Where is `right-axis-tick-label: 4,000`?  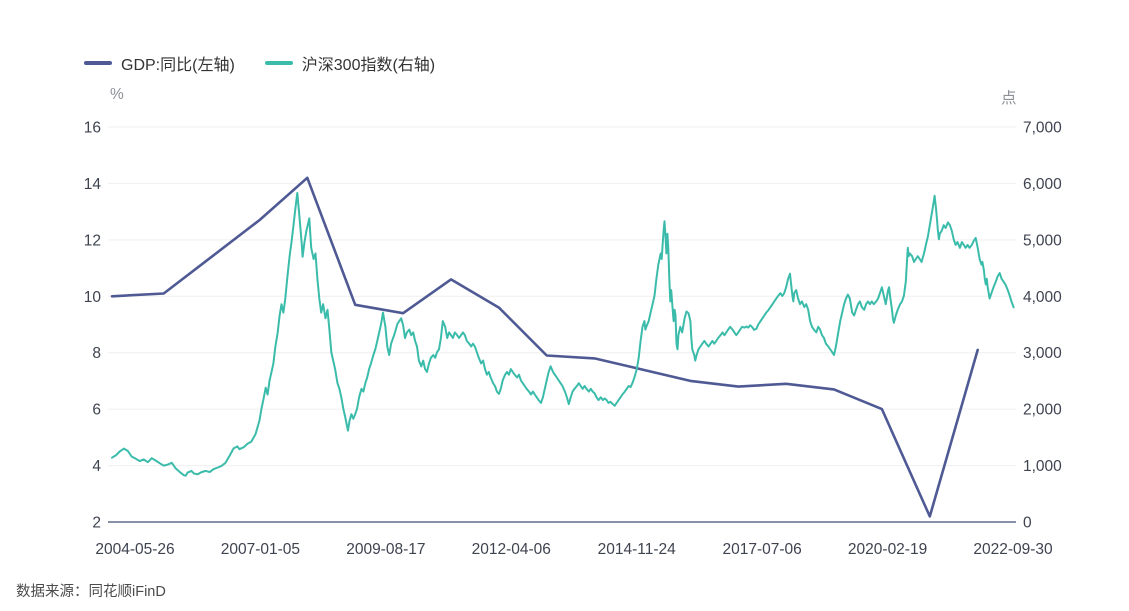 right-axis-tick-label: 4,000 is located at coordinates (1042, 297).